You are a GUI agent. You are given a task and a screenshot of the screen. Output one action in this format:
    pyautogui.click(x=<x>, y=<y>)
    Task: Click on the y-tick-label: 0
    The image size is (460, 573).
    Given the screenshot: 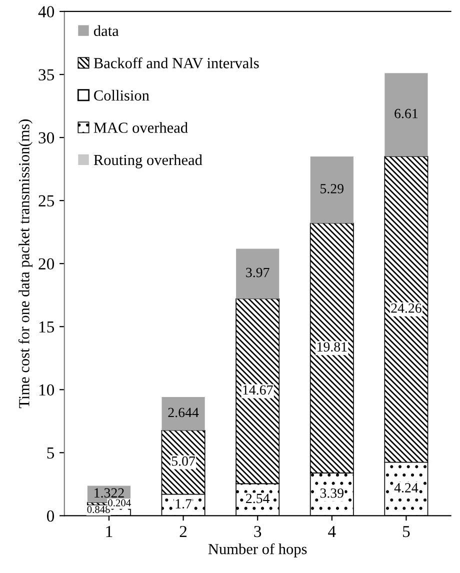 What is the action you would take?
    pyautogui.click(x=50, y=516)
    